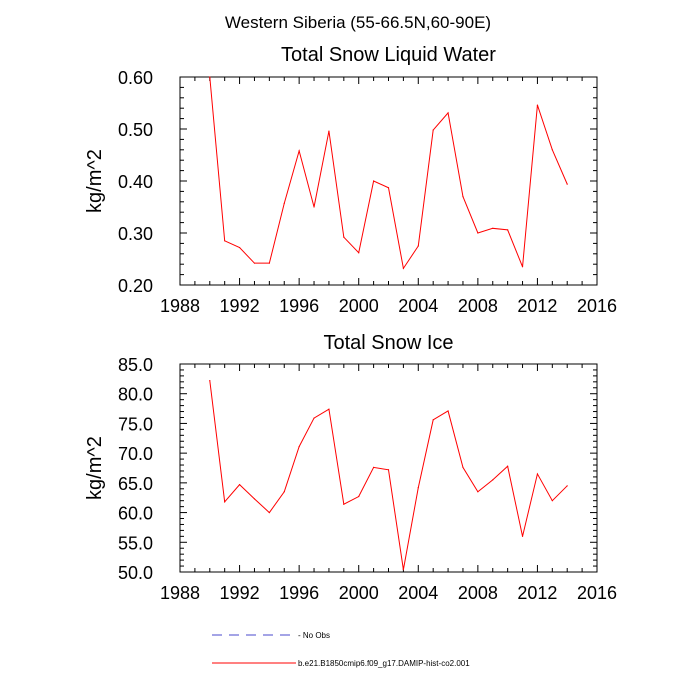  I want to click on y-tick-label: 0.20, so click(135, 286).